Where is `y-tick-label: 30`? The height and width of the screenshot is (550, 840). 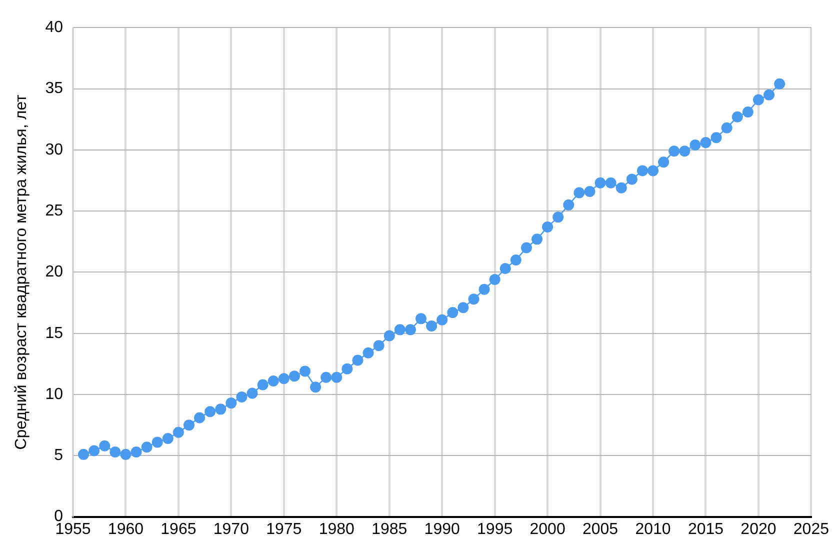 y-tick-label: 30 is located at coordinates (54, 149).